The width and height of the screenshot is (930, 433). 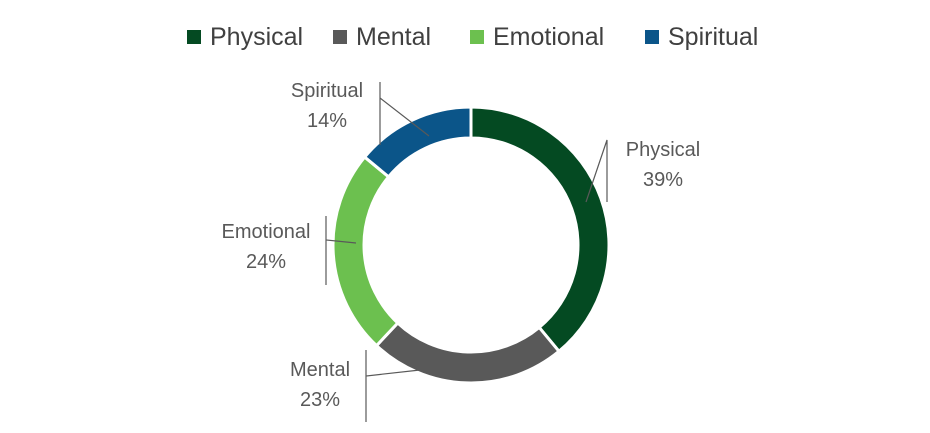 What do you see at coordinates (194, 37) in the screenshot?
I see `legend-swatch-physical` at bounding box center [194, 37].